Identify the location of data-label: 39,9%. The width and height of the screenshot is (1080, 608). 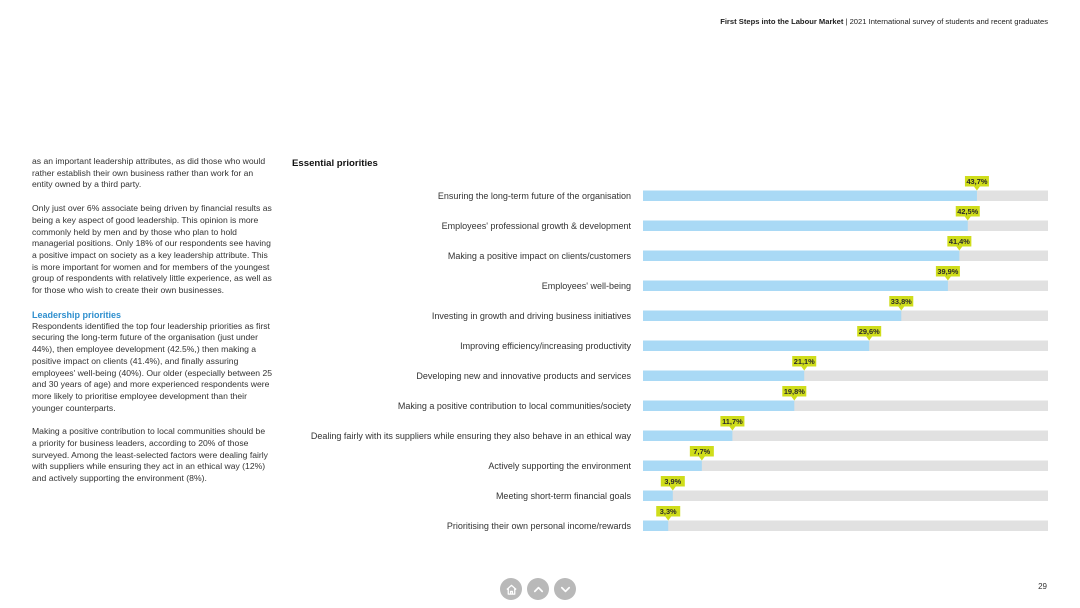
(947, 271).